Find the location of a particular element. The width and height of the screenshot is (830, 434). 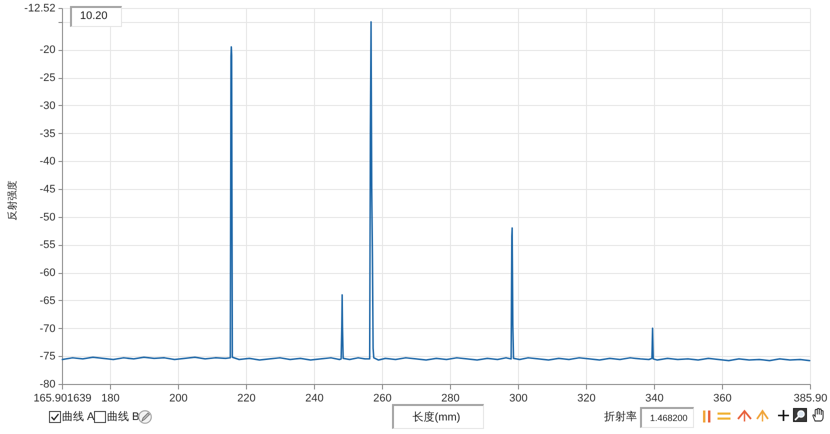

x-axis-title: 长度(mm) is located at coordinates (436, 417).